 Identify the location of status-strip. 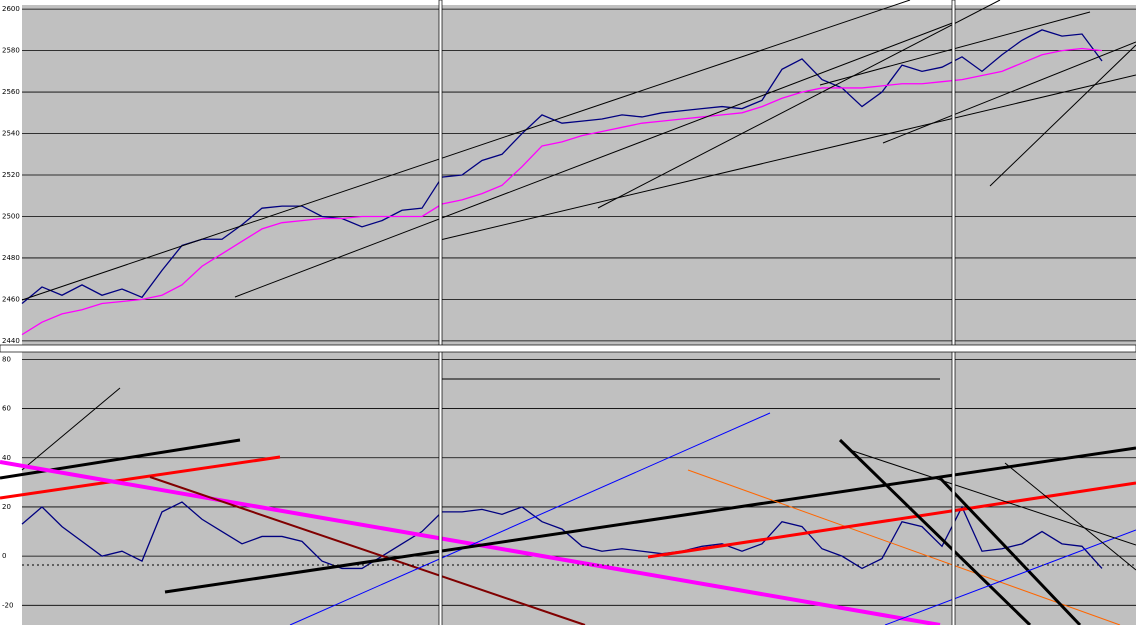
(568, 628).